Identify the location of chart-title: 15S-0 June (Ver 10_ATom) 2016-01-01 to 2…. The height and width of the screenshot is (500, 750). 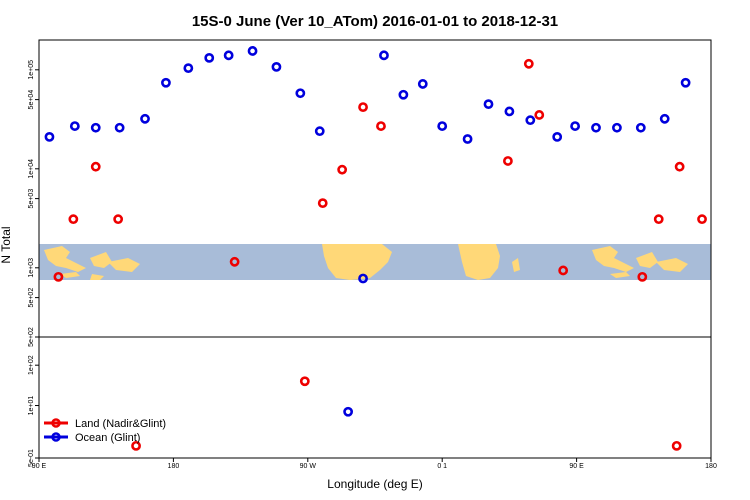
(375, 21).